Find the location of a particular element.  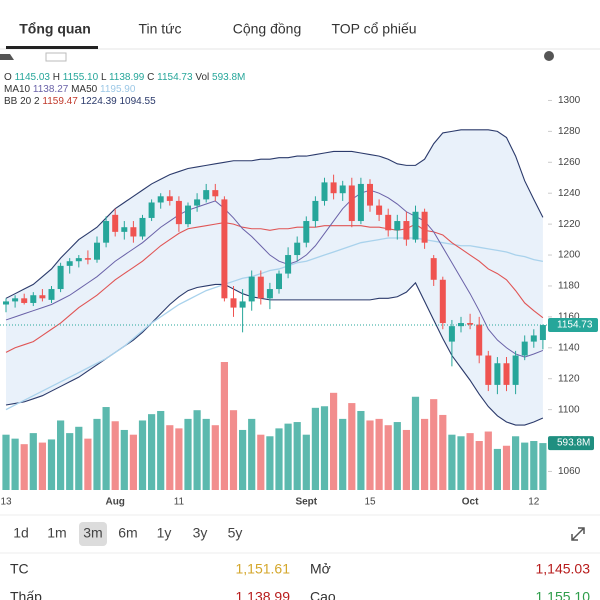

range-button: 5y is located at coordinates (235, 533).